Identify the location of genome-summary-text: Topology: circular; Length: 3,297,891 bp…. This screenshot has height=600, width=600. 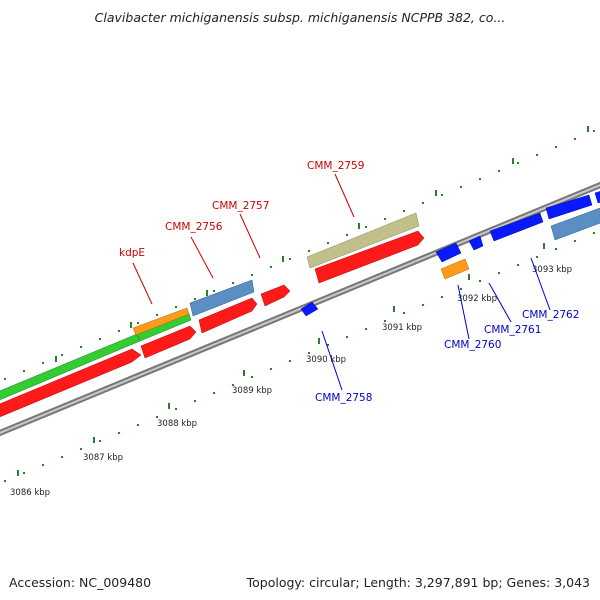
(418, 582).